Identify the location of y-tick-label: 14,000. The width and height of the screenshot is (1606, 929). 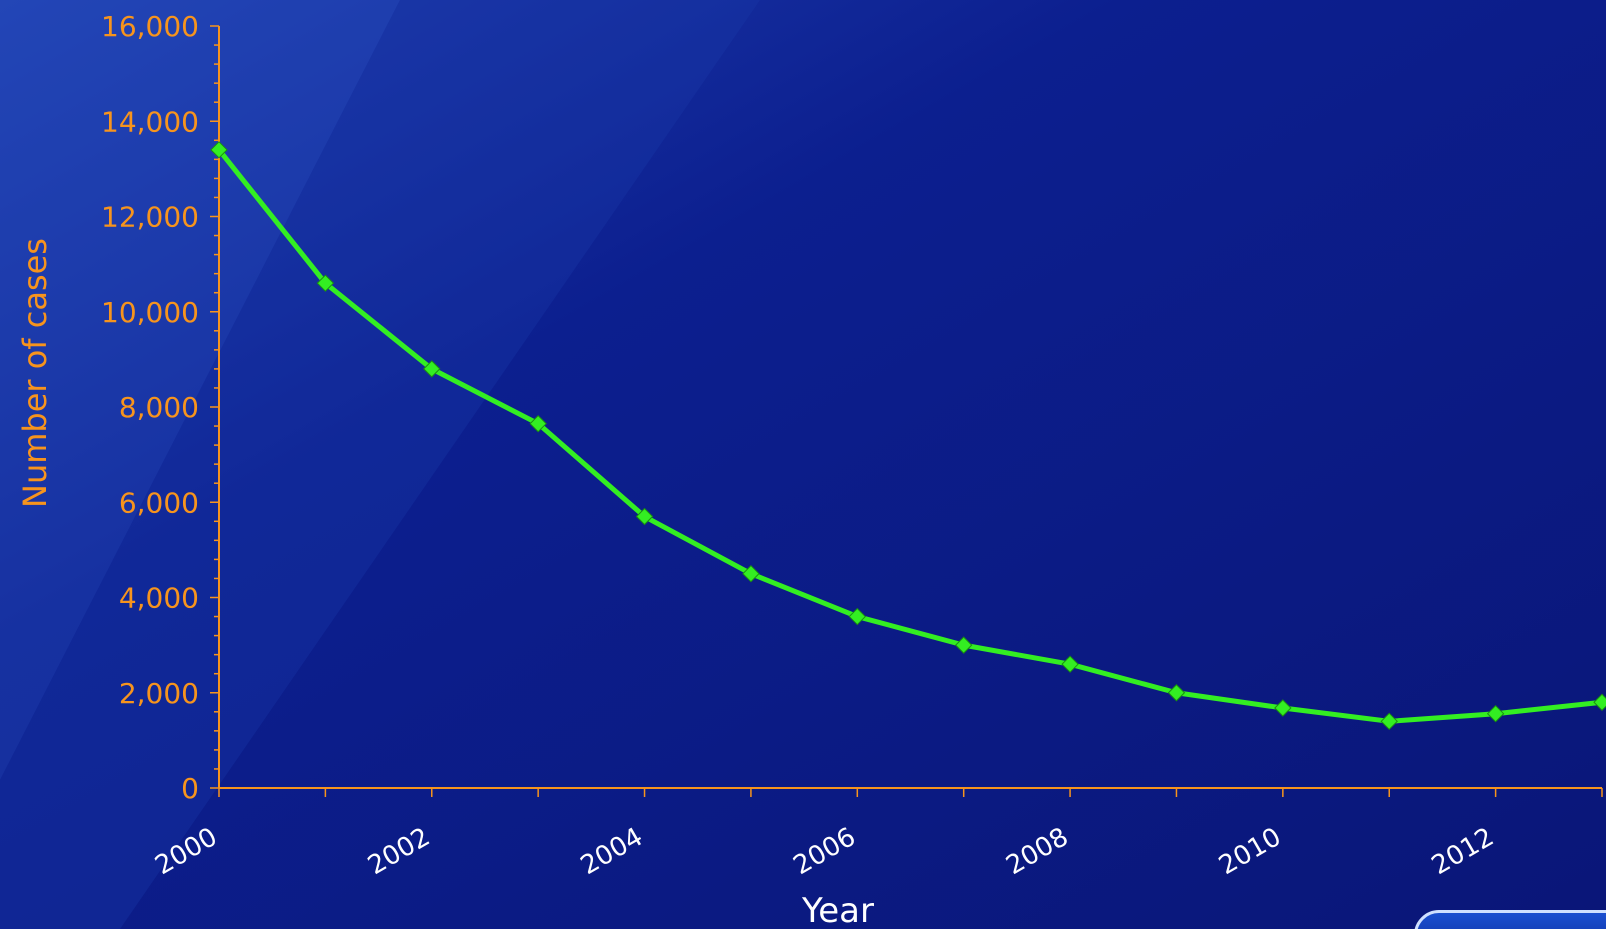
(150, 121).